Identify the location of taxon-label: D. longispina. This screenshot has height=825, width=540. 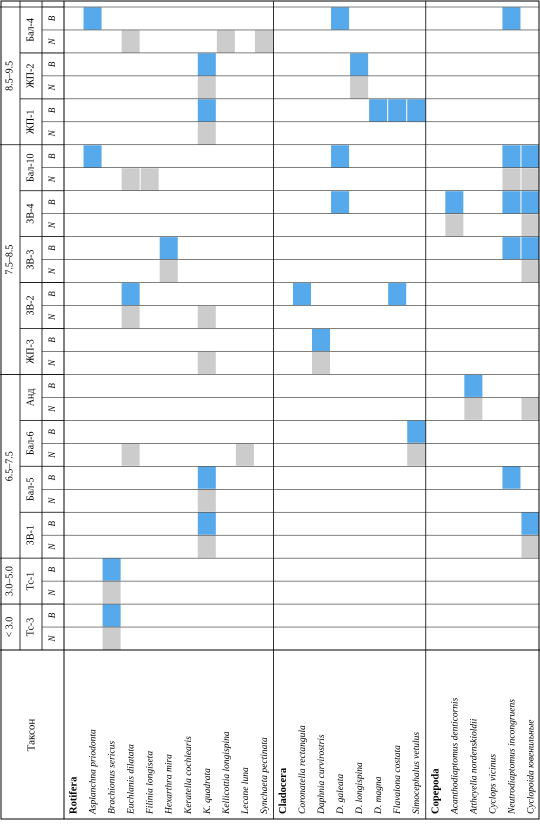
(360, 788).